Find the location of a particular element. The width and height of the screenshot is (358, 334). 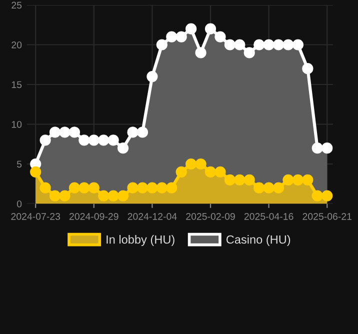

x-tick-label: 2024-09-29 is located at coordinates (94, 216).